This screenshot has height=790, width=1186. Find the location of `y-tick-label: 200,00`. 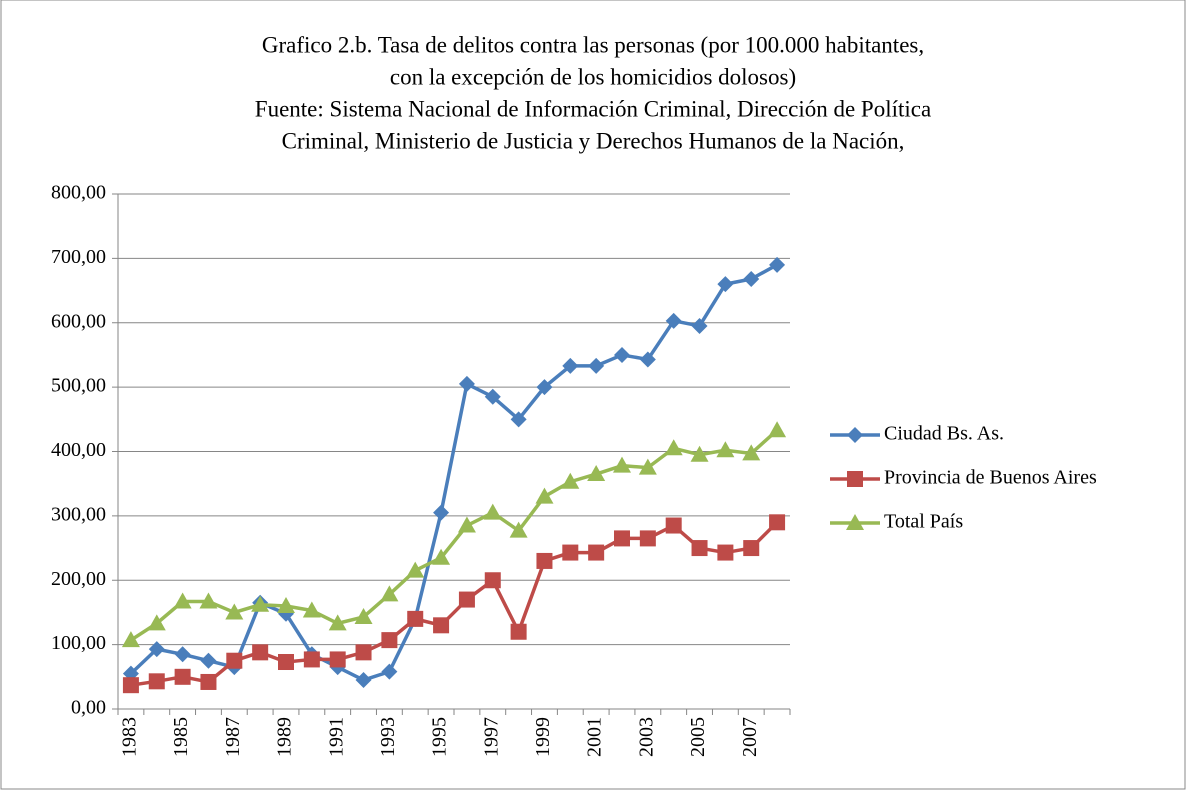

y-tick-label: 200,00 is located at coordinates (78, 579).